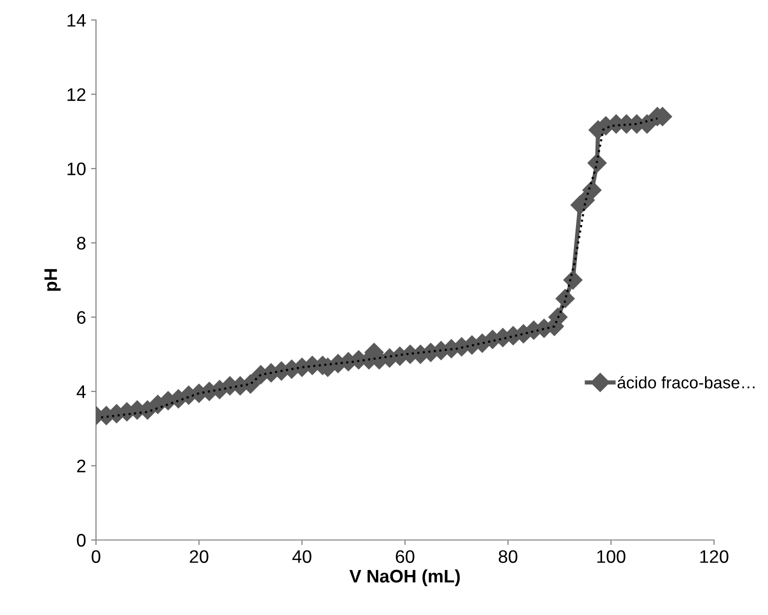 This screenshot has width=768, height=615. I want to click on y-tick-label: 14, so click(77, 20).